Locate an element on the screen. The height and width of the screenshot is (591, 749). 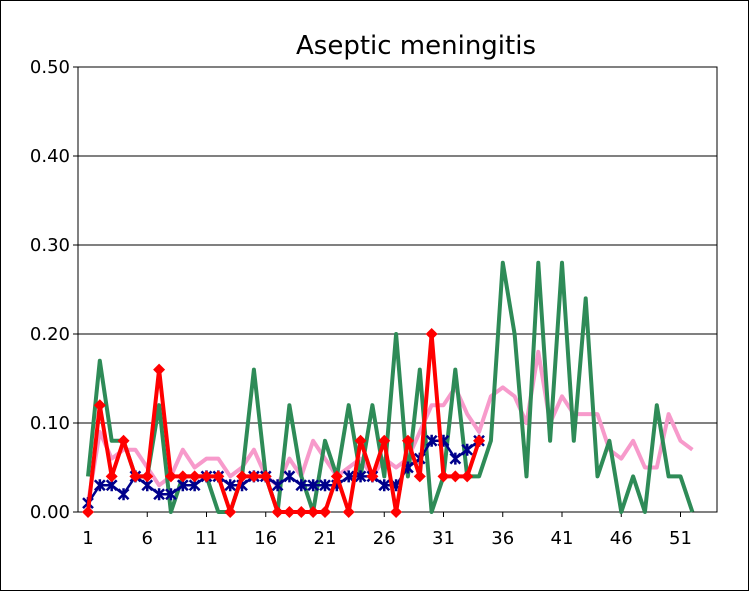
x-tick-label: 11 is located at coordinates (206, 538).